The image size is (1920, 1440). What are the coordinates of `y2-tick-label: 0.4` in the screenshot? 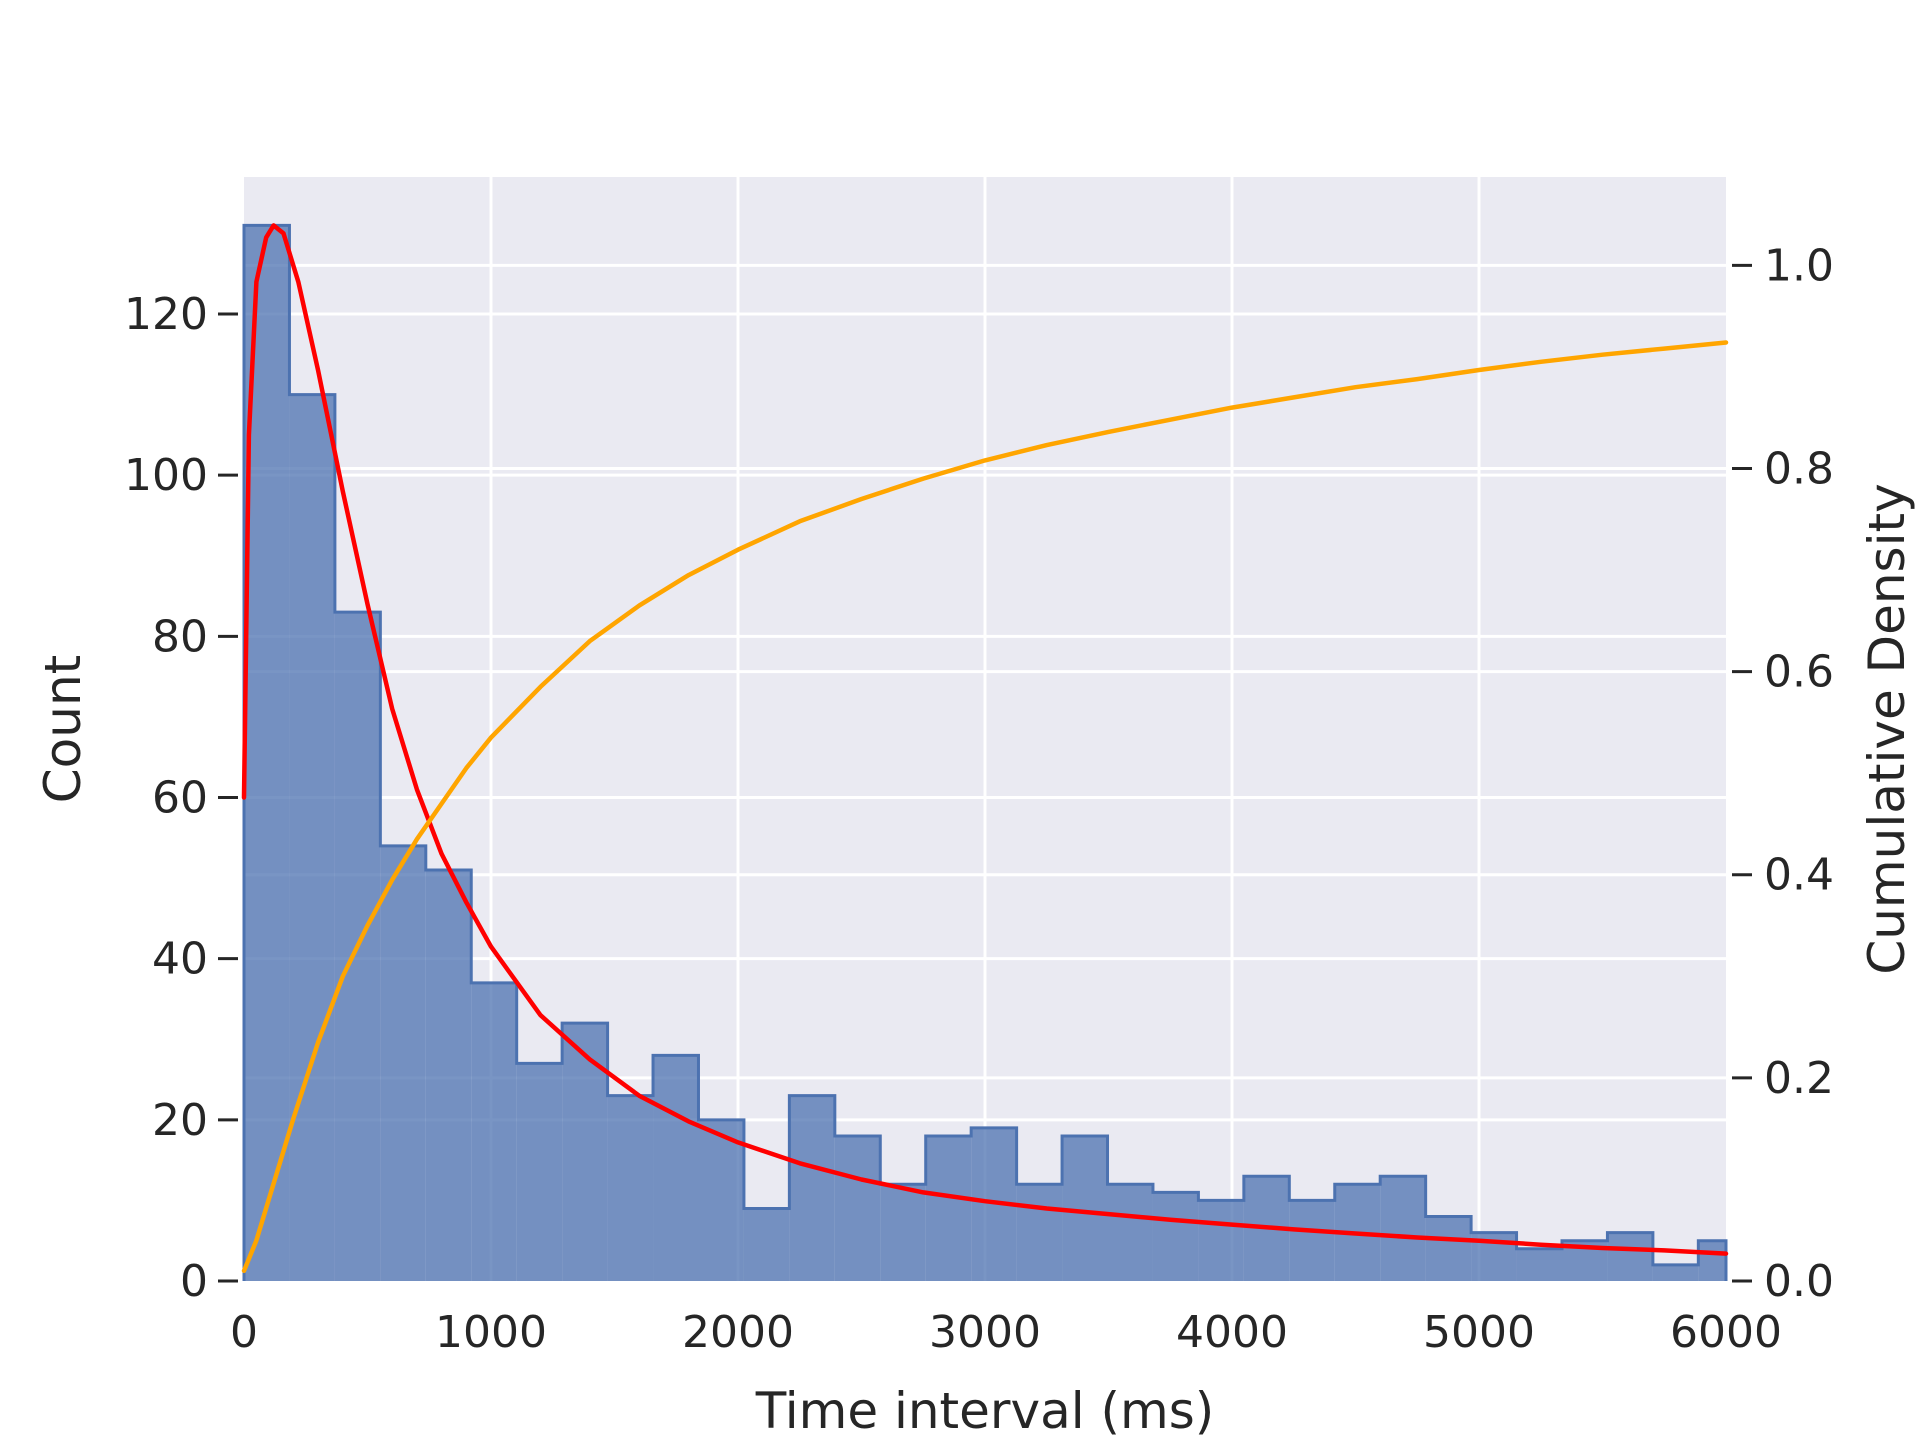 It's located at (1799, 875).